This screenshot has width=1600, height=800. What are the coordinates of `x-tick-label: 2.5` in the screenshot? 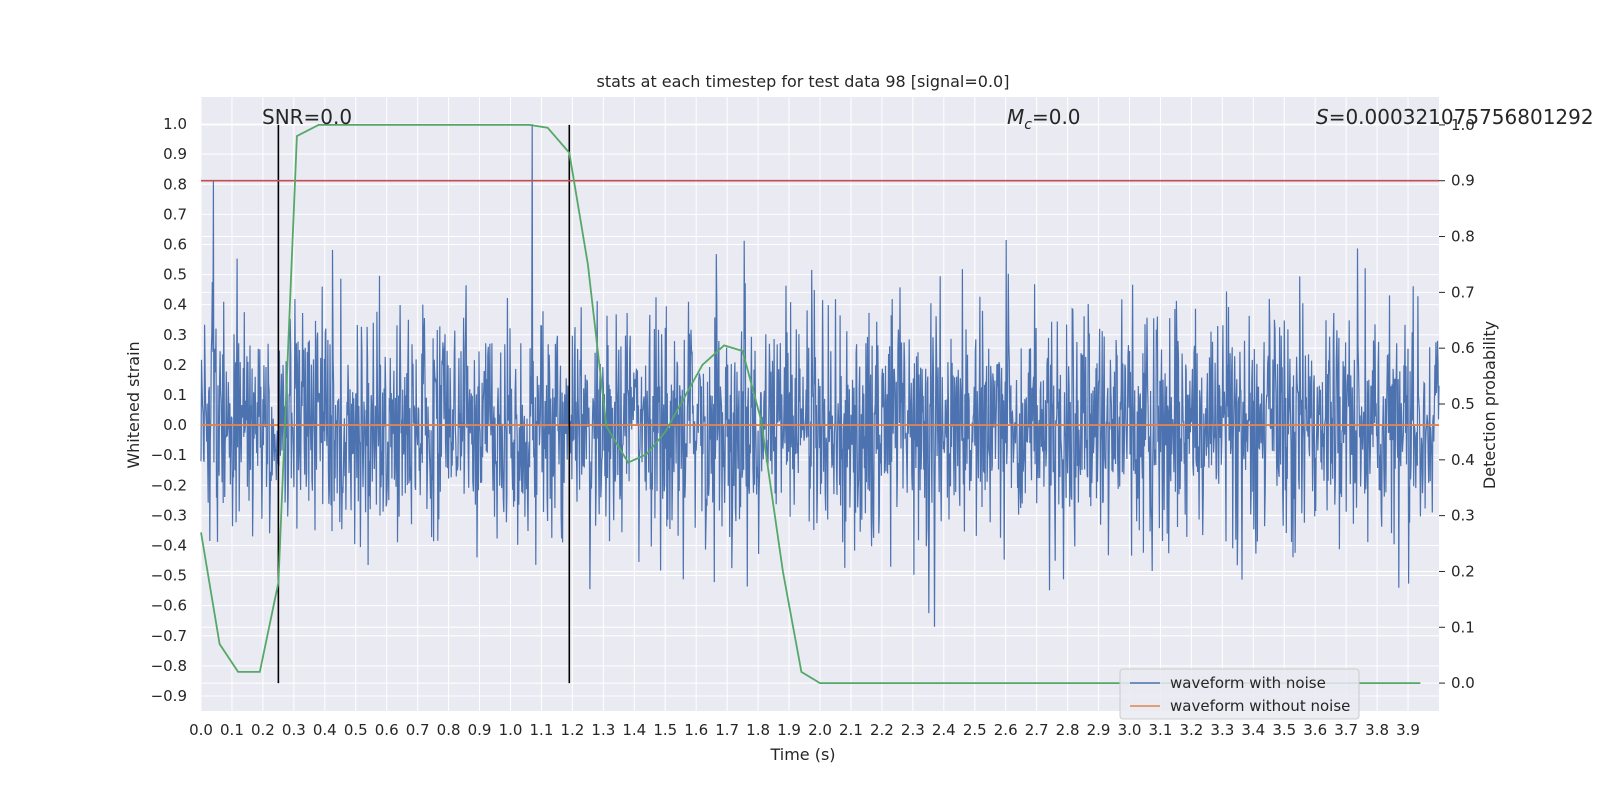 It's located at (975, 730).